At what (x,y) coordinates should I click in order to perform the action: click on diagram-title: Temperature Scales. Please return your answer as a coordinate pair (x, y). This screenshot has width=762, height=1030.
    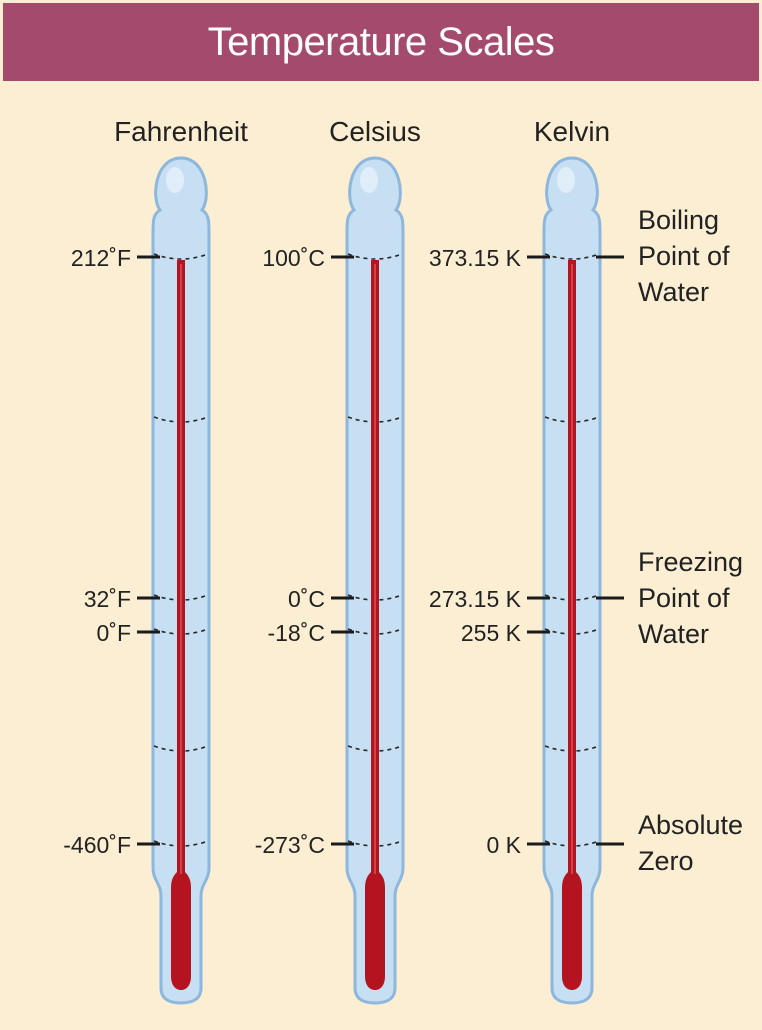
    Looking at the image, I should click on (381, 42).